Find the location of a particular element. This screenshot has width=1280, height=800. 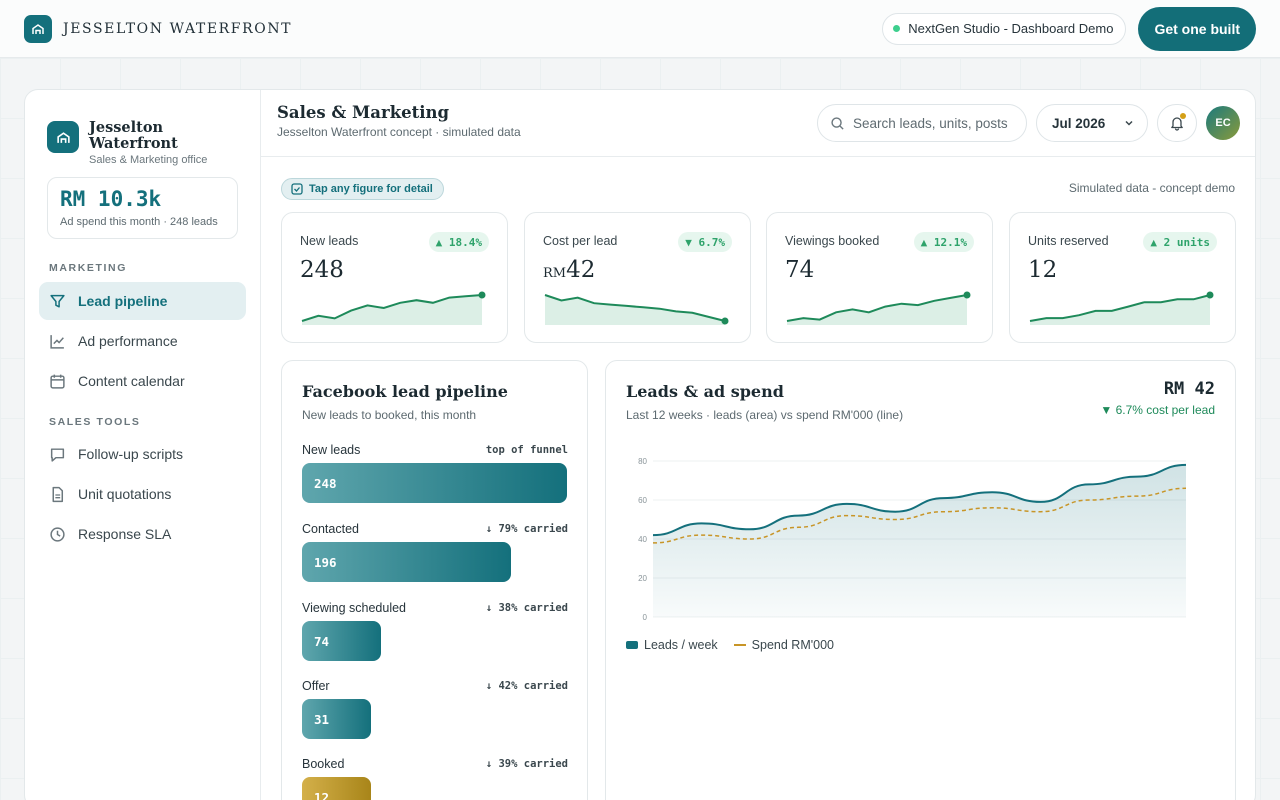

bell-icon is located at coordinates (1177, 124).